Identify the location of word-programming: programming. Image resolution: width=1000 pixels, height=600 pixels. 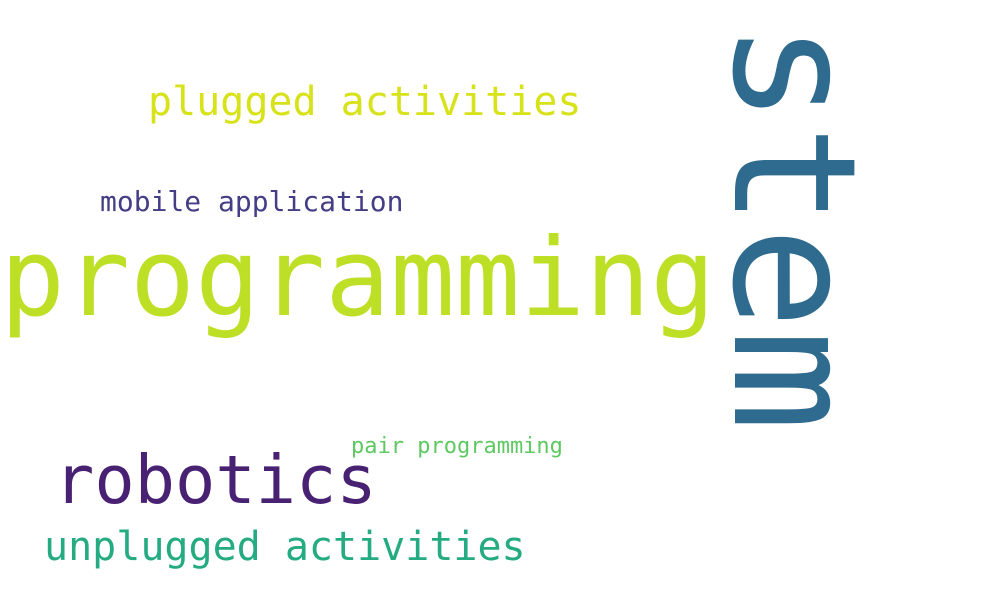
(358, 278).